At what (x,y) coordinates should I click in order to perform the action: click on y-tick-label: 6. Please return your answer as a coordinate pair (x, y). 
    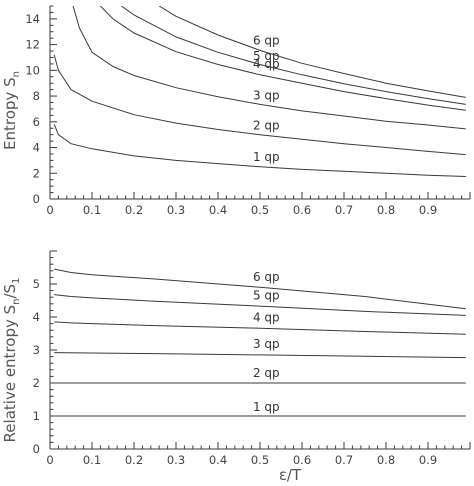
    Looking at the image, I should click on (36, 122).